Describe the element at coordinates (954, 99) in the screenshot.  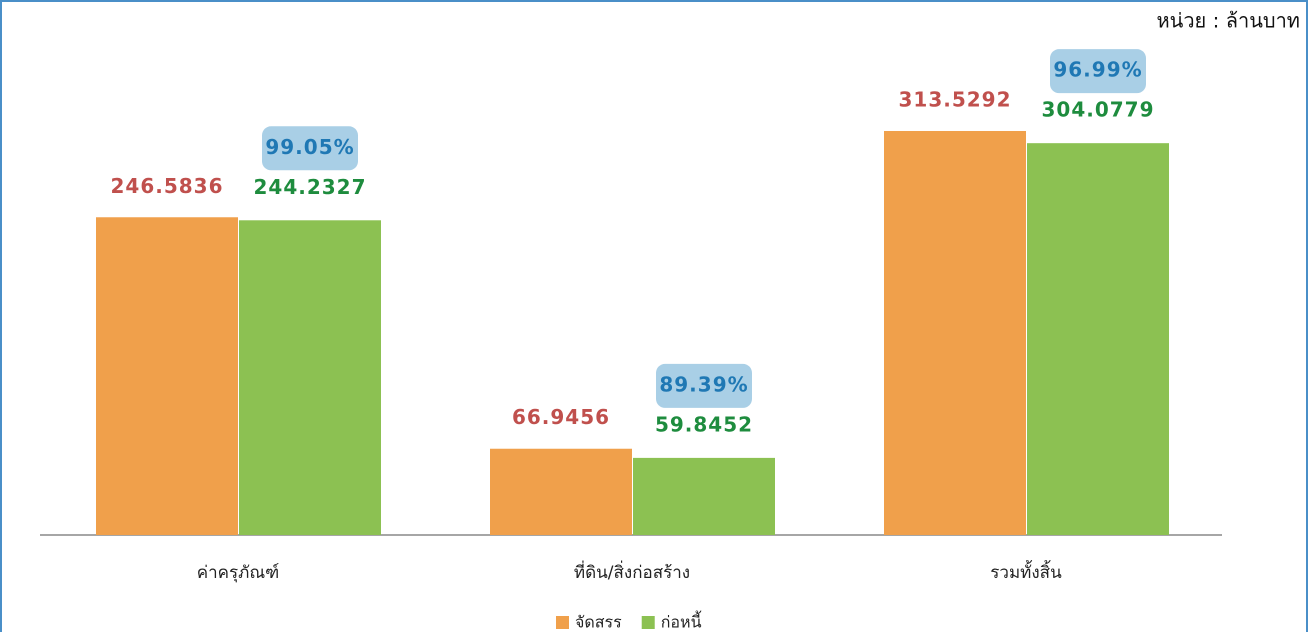
I see `value-label: 313.5292` at that location.